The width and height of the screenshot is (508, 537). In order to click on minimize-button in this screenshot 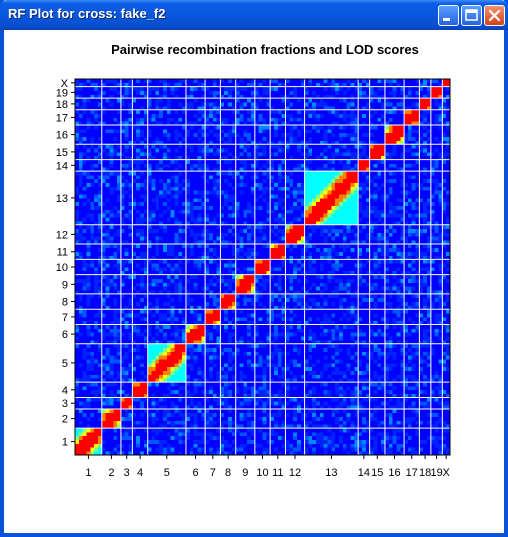, I will do `click(448, 15)`.